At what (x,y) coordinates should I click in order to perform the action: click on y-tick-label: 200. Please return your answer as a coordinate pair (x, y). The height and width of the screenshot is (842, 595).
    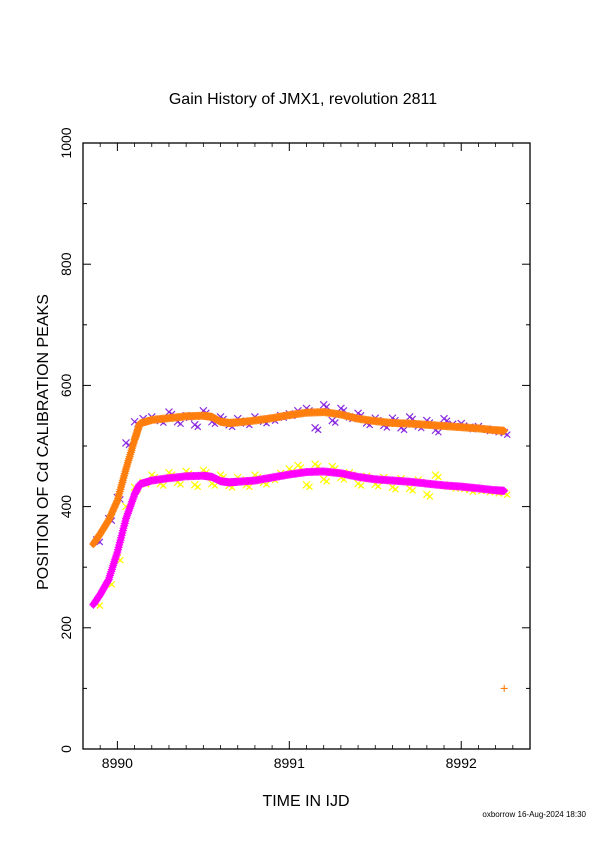
    Looking at the image, I should click on (66, 628).